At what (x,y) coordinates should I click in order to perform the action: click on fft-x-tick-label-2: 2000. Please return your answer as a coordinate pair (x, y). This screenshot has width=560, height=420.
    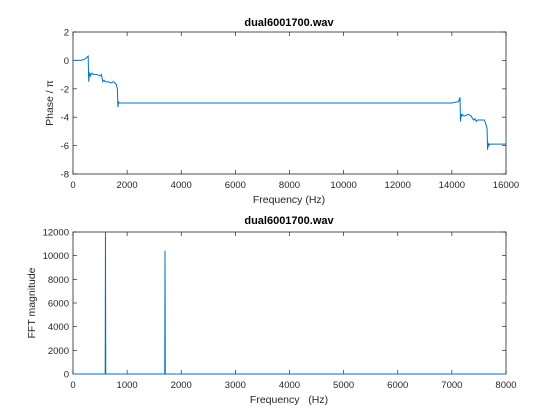
    Looking at the image, I should click on (181, 385).